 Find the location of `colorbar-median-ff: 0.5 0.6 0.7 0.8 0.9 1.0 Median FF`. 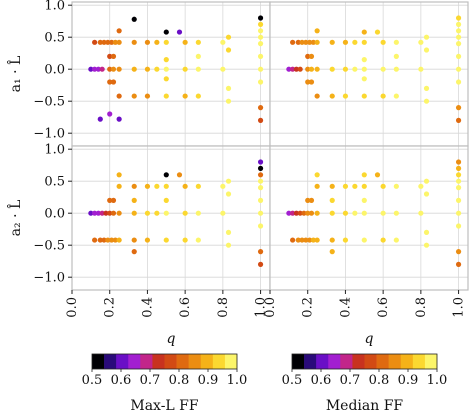

colorbar-median-ff: 0.5 0.6 0.7 0.8 0.9 1.0 Median FF is located at coordinates (364, 383).